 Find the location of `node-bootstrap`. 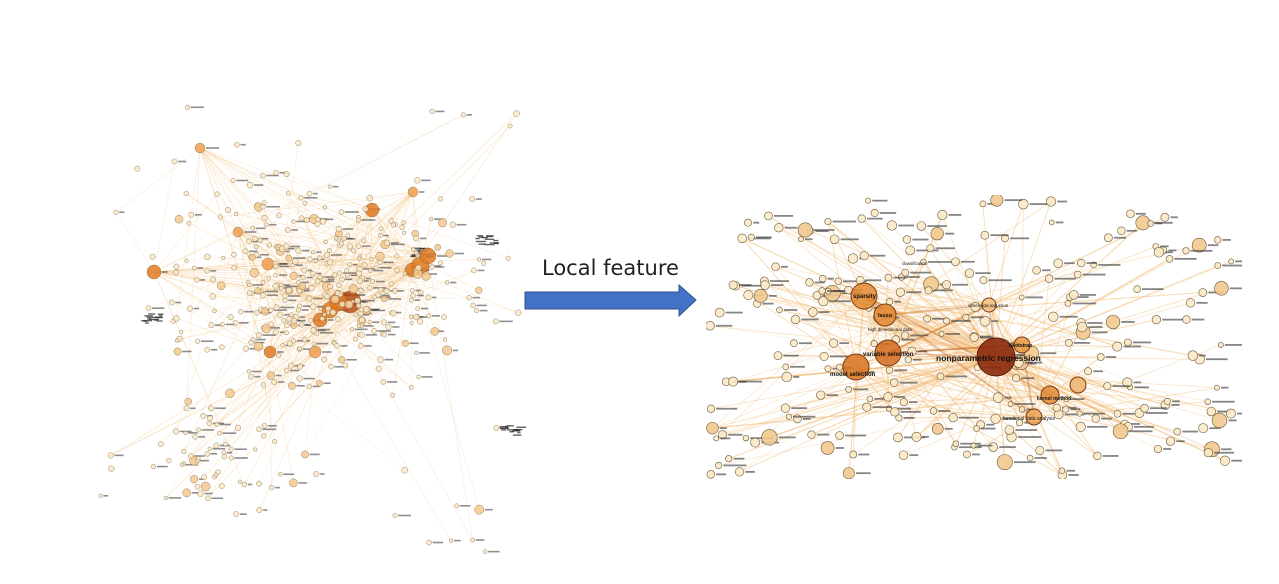

node-bootstrap is located at coordinates (1022, 345).